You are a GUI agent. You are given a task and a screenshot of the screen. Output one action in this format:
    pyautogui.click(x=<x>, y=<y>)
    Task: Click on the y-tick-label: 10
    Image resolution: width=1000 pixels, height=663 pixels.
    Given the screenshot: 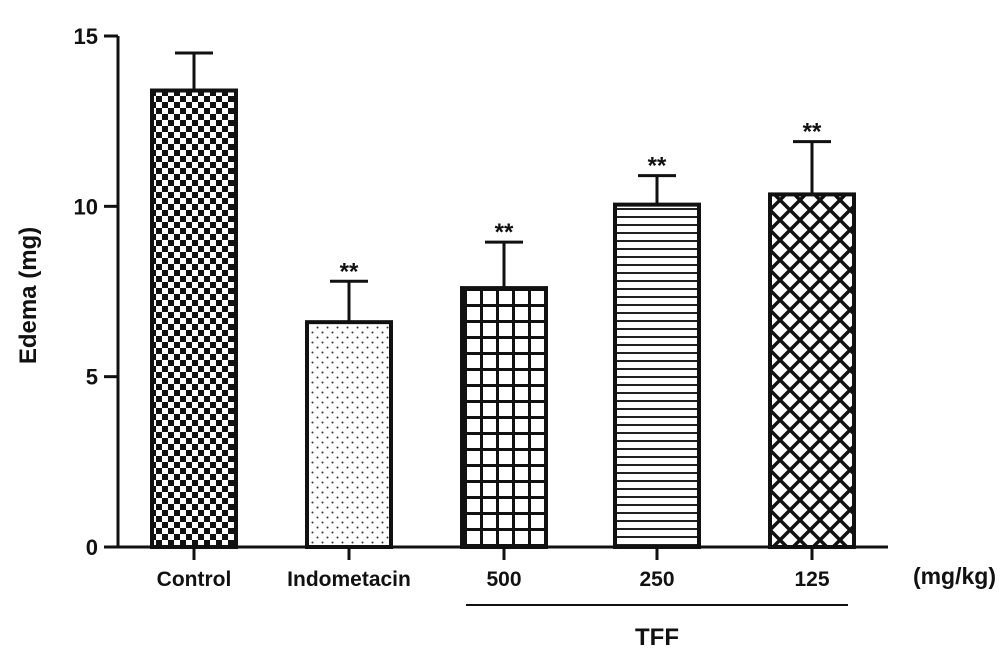 What is the action you would take?
    pyautogui.click(x=86, y=206)
    